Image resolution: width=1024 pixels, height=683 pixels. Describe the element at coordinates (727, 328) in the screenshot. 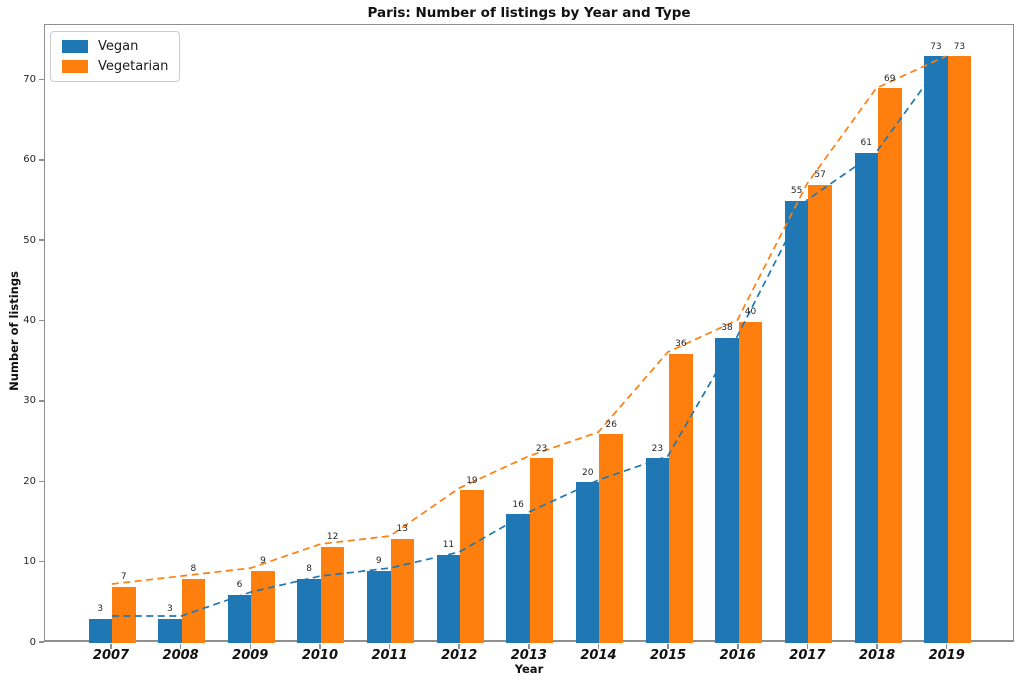

I see `bar-value-label: 38` at that location.